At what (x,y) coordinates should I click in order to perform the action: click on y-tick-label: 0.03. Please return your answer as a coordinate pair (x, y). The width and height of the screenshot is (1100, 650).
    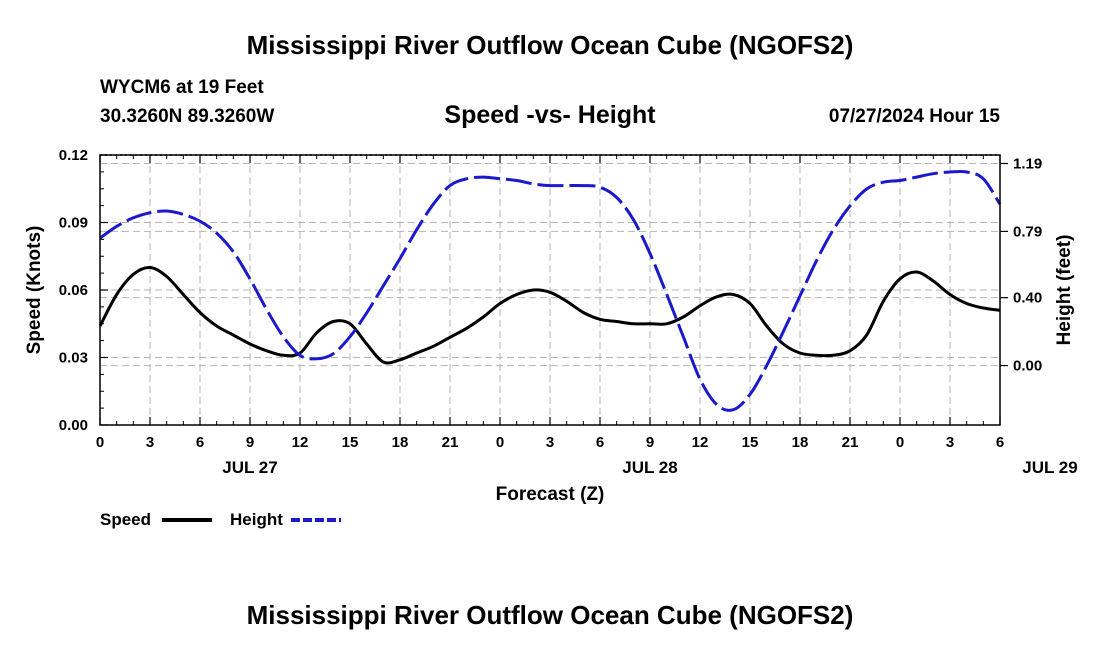
    Looking at the image, I should click on (73, 358).